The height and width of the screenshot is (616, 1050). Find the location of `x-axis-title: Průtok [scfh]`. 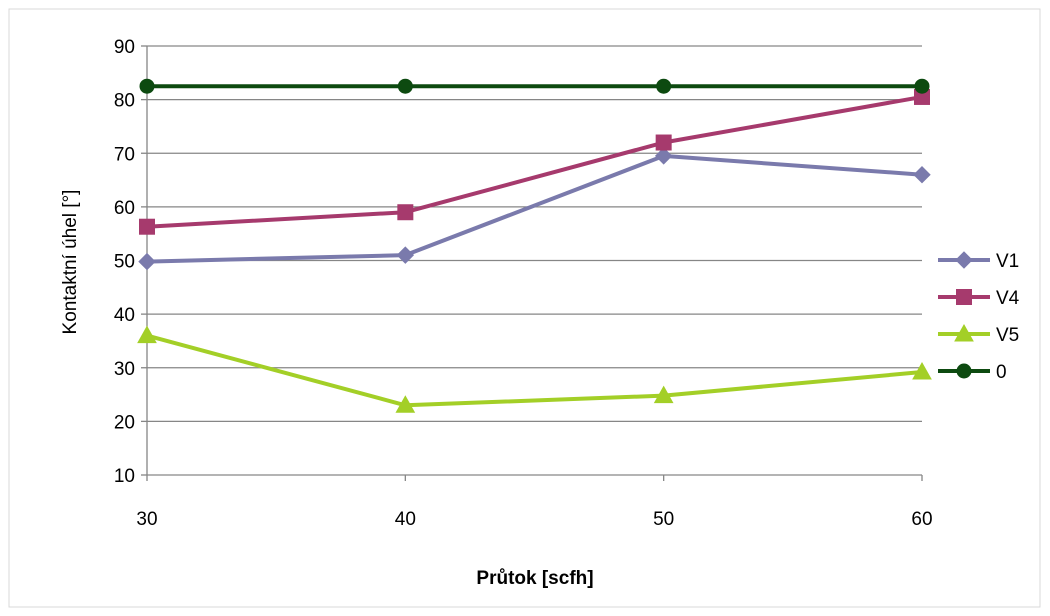

x-axis-title: Průtok [scfh] is located at coordinates (534, 578).